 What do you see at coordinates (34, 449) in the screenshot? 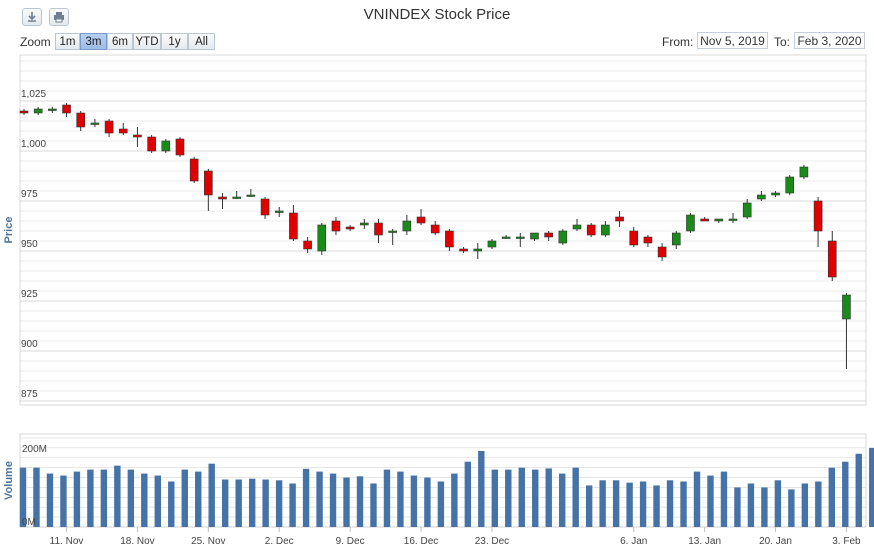
I see `volume-tick-label: 200M` at bounding box center [34, 449].